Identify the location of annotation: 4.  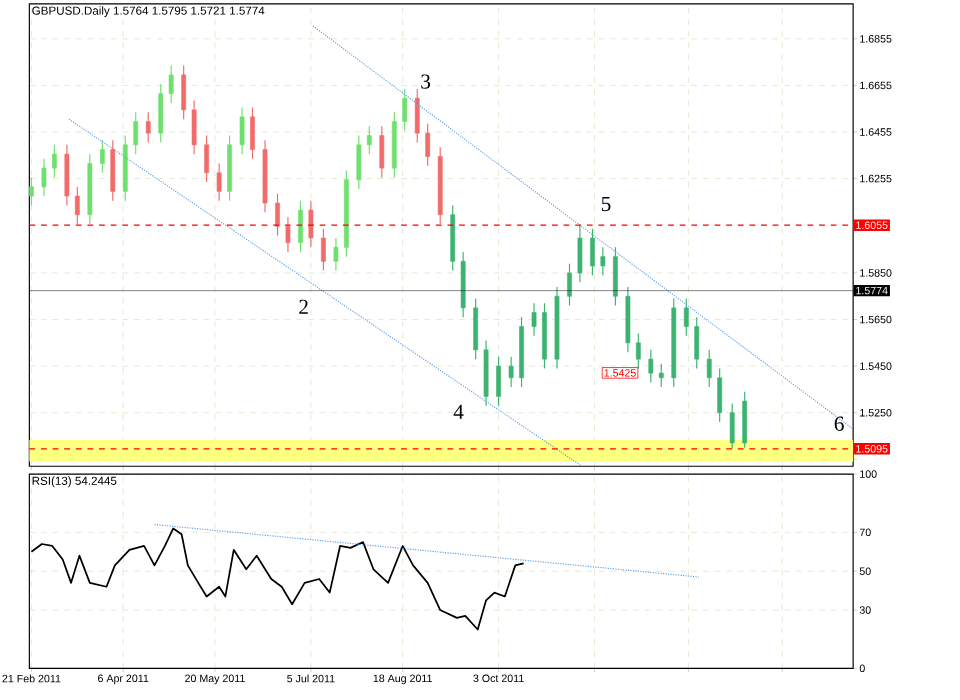
(458, 412).